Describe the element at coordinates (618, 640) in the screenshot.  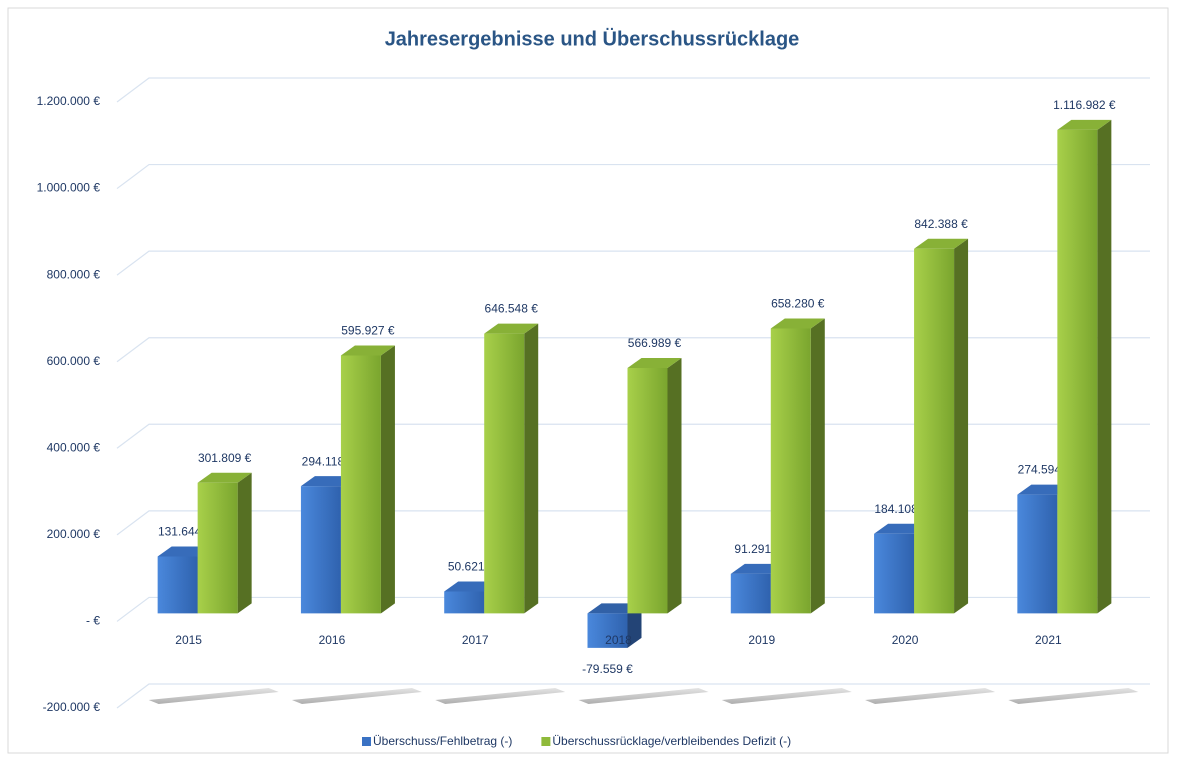
I see `x-tick-label: 2018` at that location.